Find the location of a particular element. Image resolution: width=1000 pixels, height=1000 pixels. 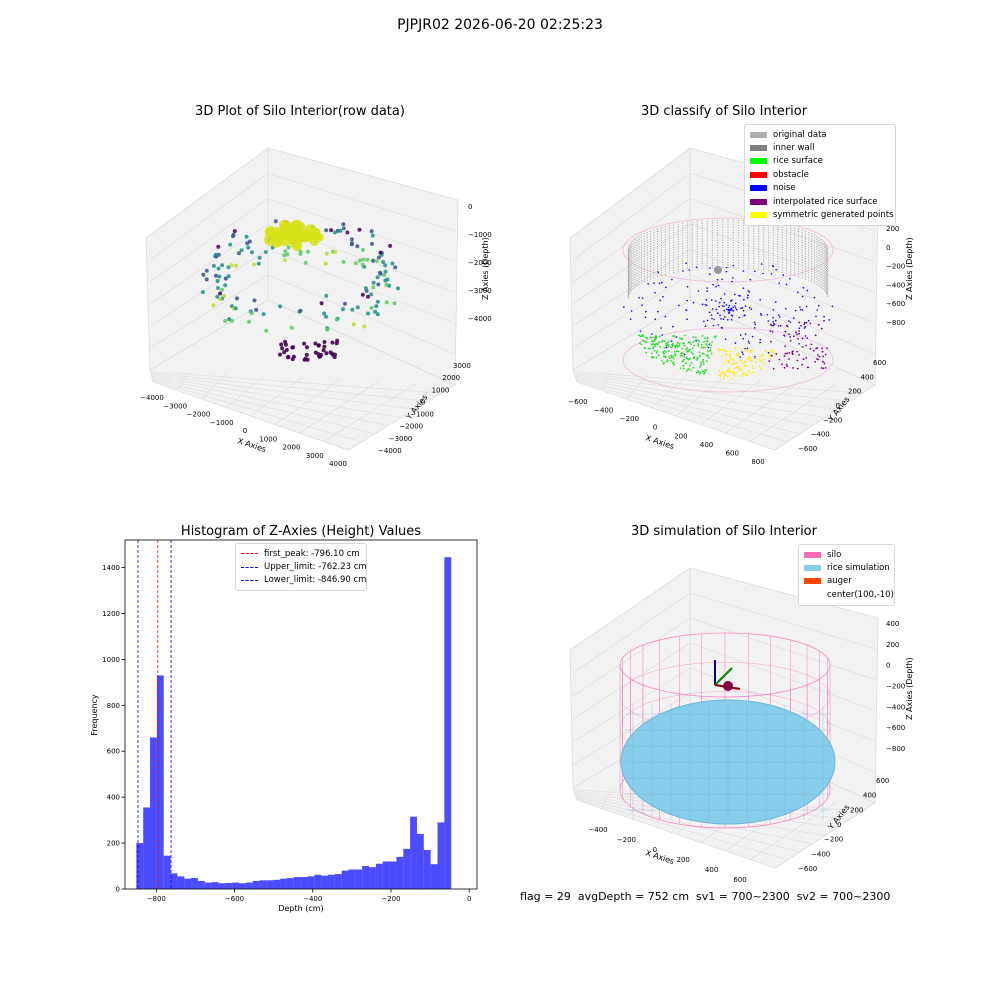

tick-label: −400 is located at coordinates (895, 285).